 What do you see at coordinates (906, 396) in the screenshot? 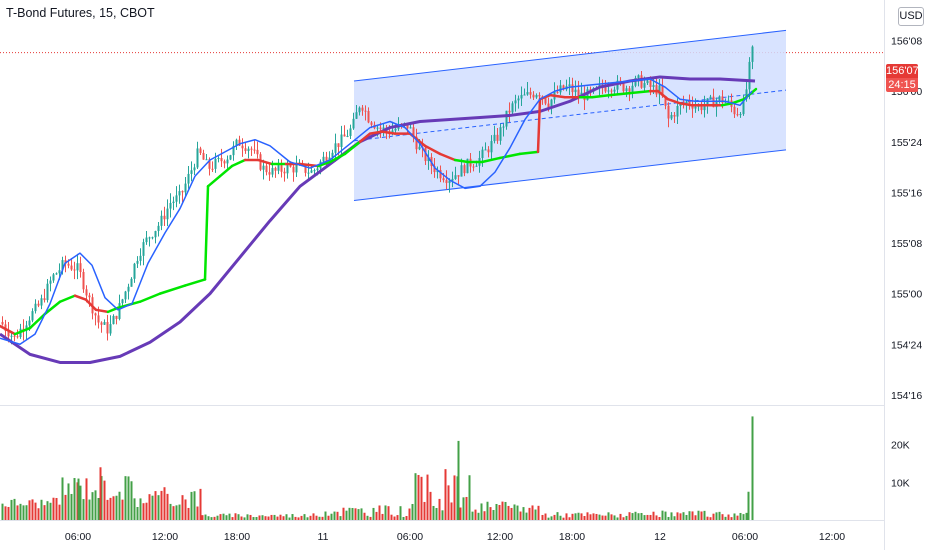
I see `price-tick-label: 154'16` at bounding box center [906, 396].